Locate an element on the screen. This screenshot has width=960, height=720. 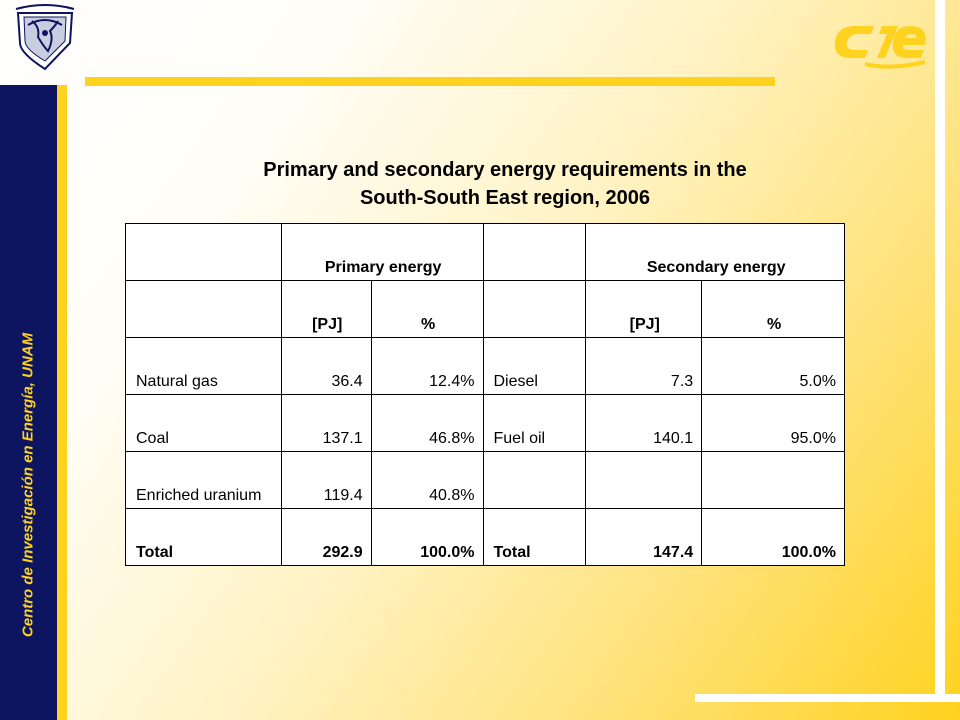
unit-header-row: [PJ] % [PJ] % is located at coordinates (485, 309).